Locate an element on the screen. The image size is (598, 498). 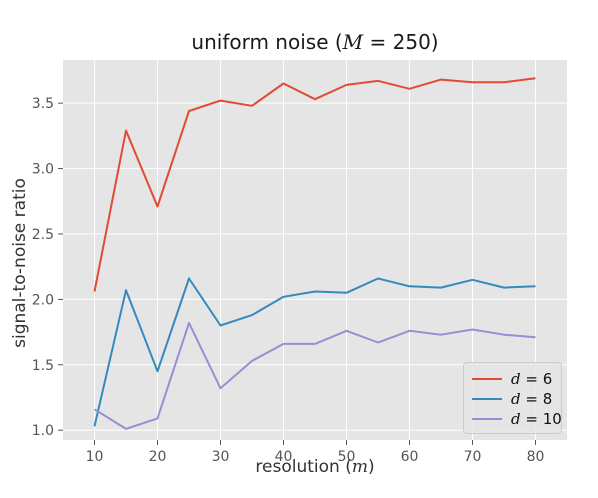
x-tick-label: 20 is located at coordinates (158, 457).